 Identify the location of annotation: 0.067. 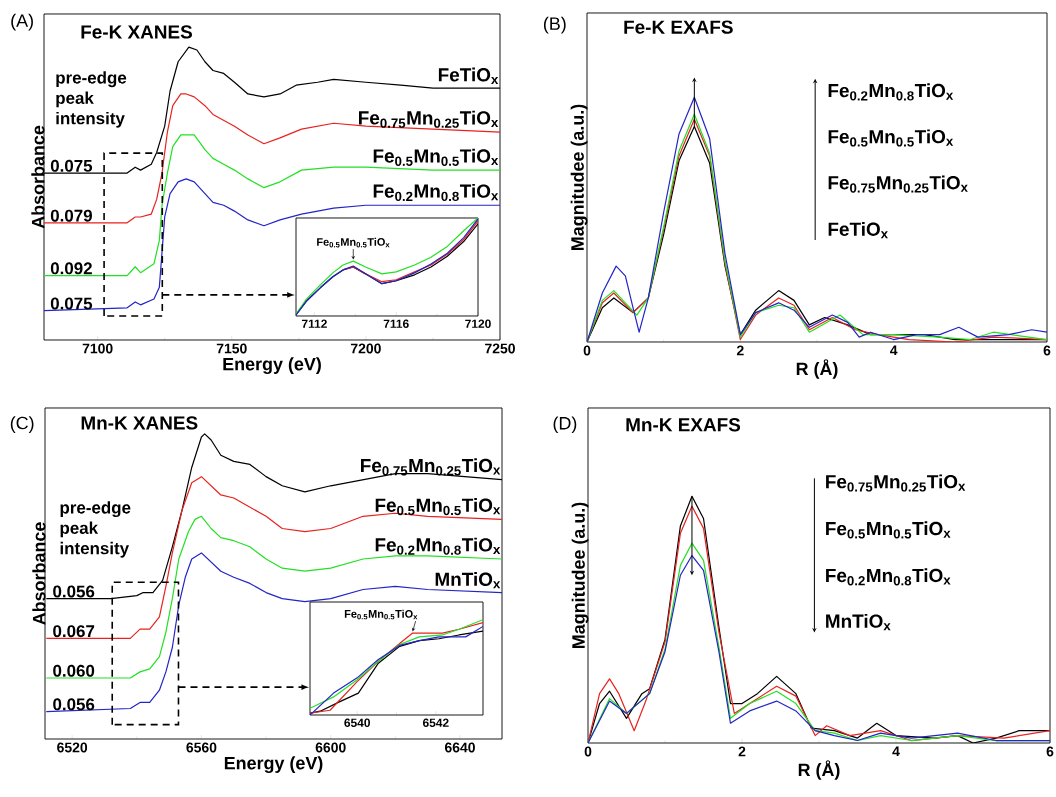
(74, 631).